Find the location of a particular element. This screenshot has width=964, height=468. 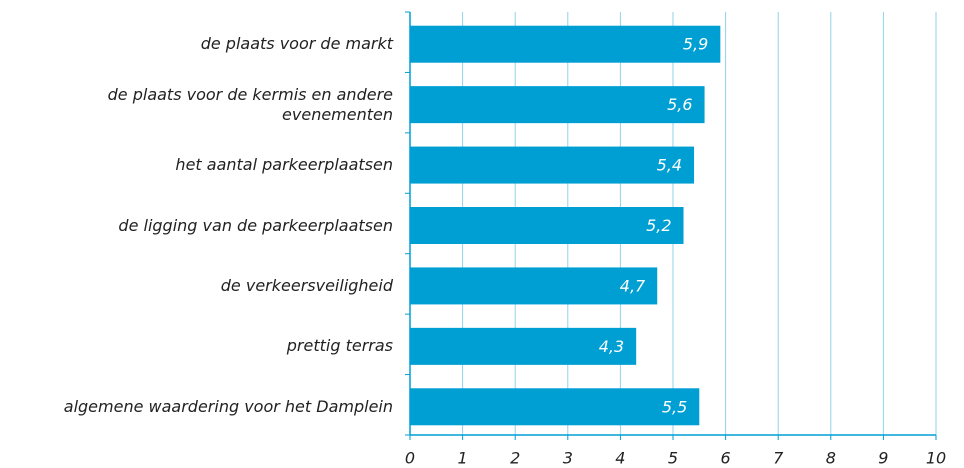

value-label: 5,4 is located at coordinates (669, 165).